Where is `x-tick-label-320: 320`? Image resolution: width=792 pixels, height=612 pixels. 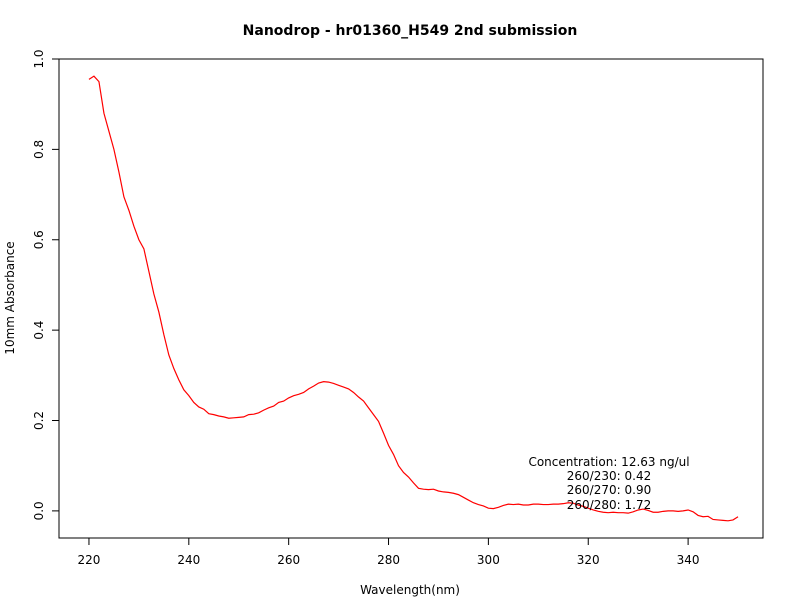
x-tick-label-320: 320 is located at coordinates (588, 560).